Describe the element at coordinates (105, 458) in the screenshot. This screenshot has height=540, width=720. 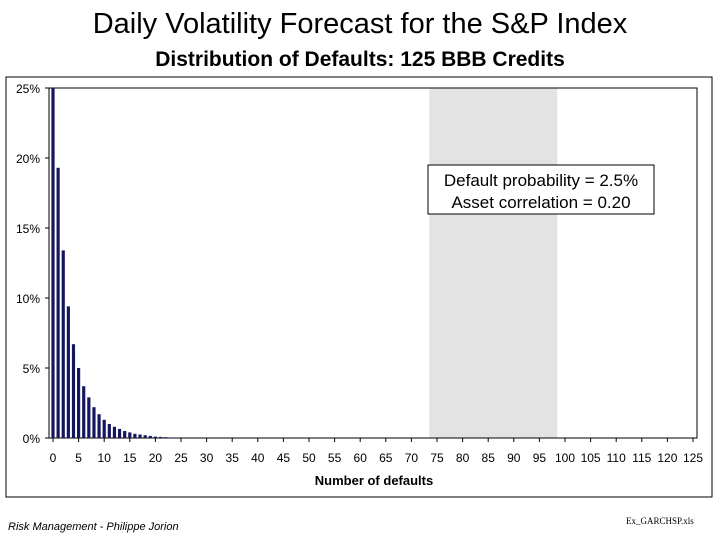
I see `x-tick-label: 10` at that location.